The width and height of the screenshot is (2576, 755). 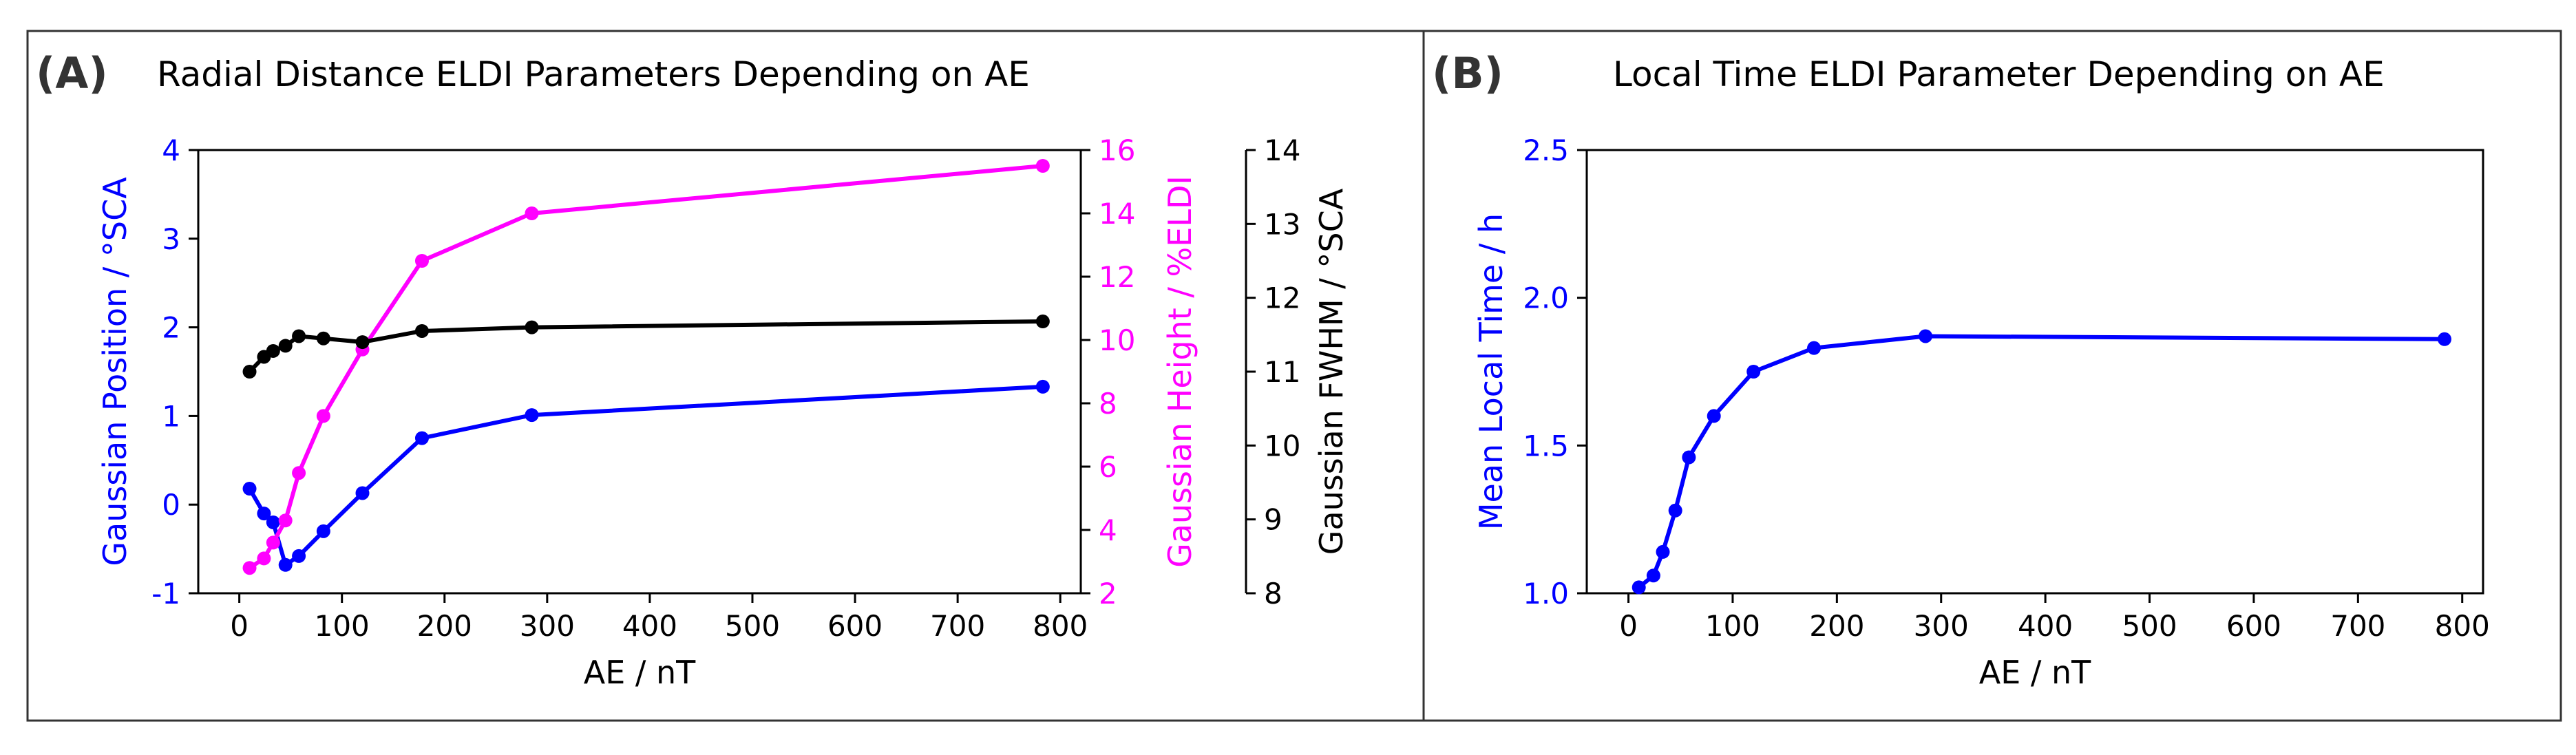 What do you see at coordinates (72, 73) in the screenshot?
I see `panel-a-label: (A)` at bounding box center [72, 73].